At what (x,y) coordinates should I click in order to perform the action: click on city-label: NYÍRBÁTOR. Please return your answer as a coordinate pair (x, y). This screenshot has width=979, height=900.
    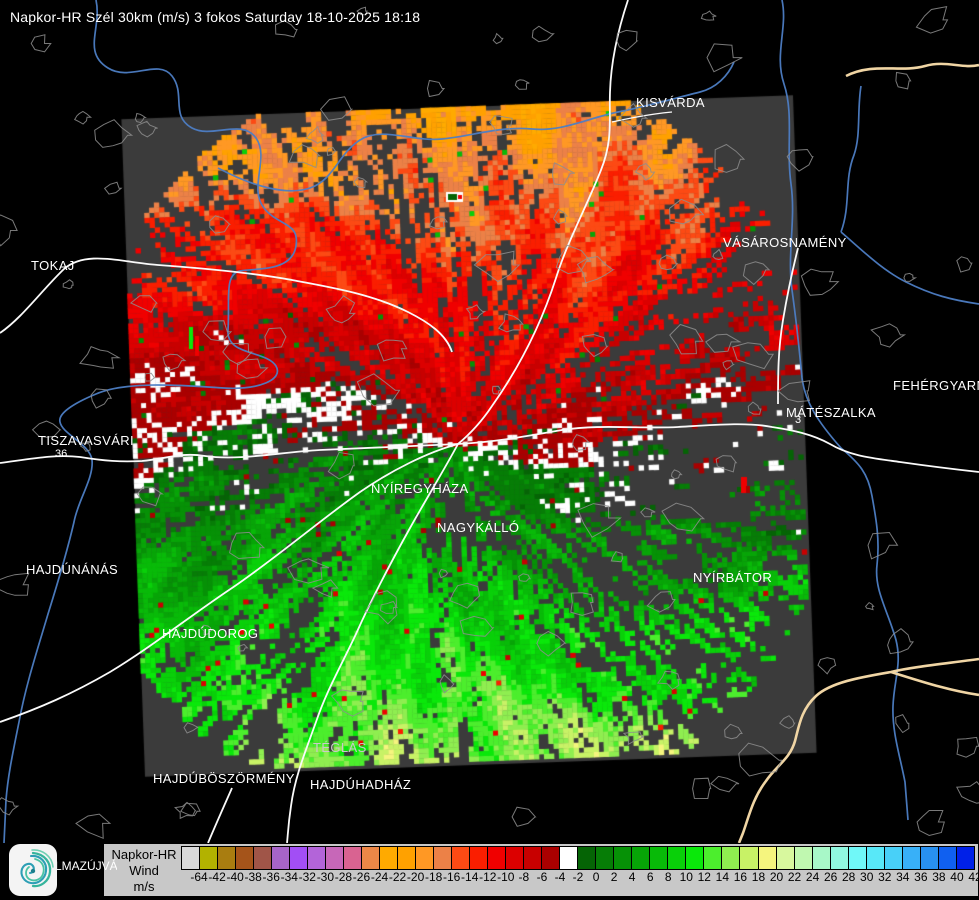
    Looking at the image, I should click on (733, 577).